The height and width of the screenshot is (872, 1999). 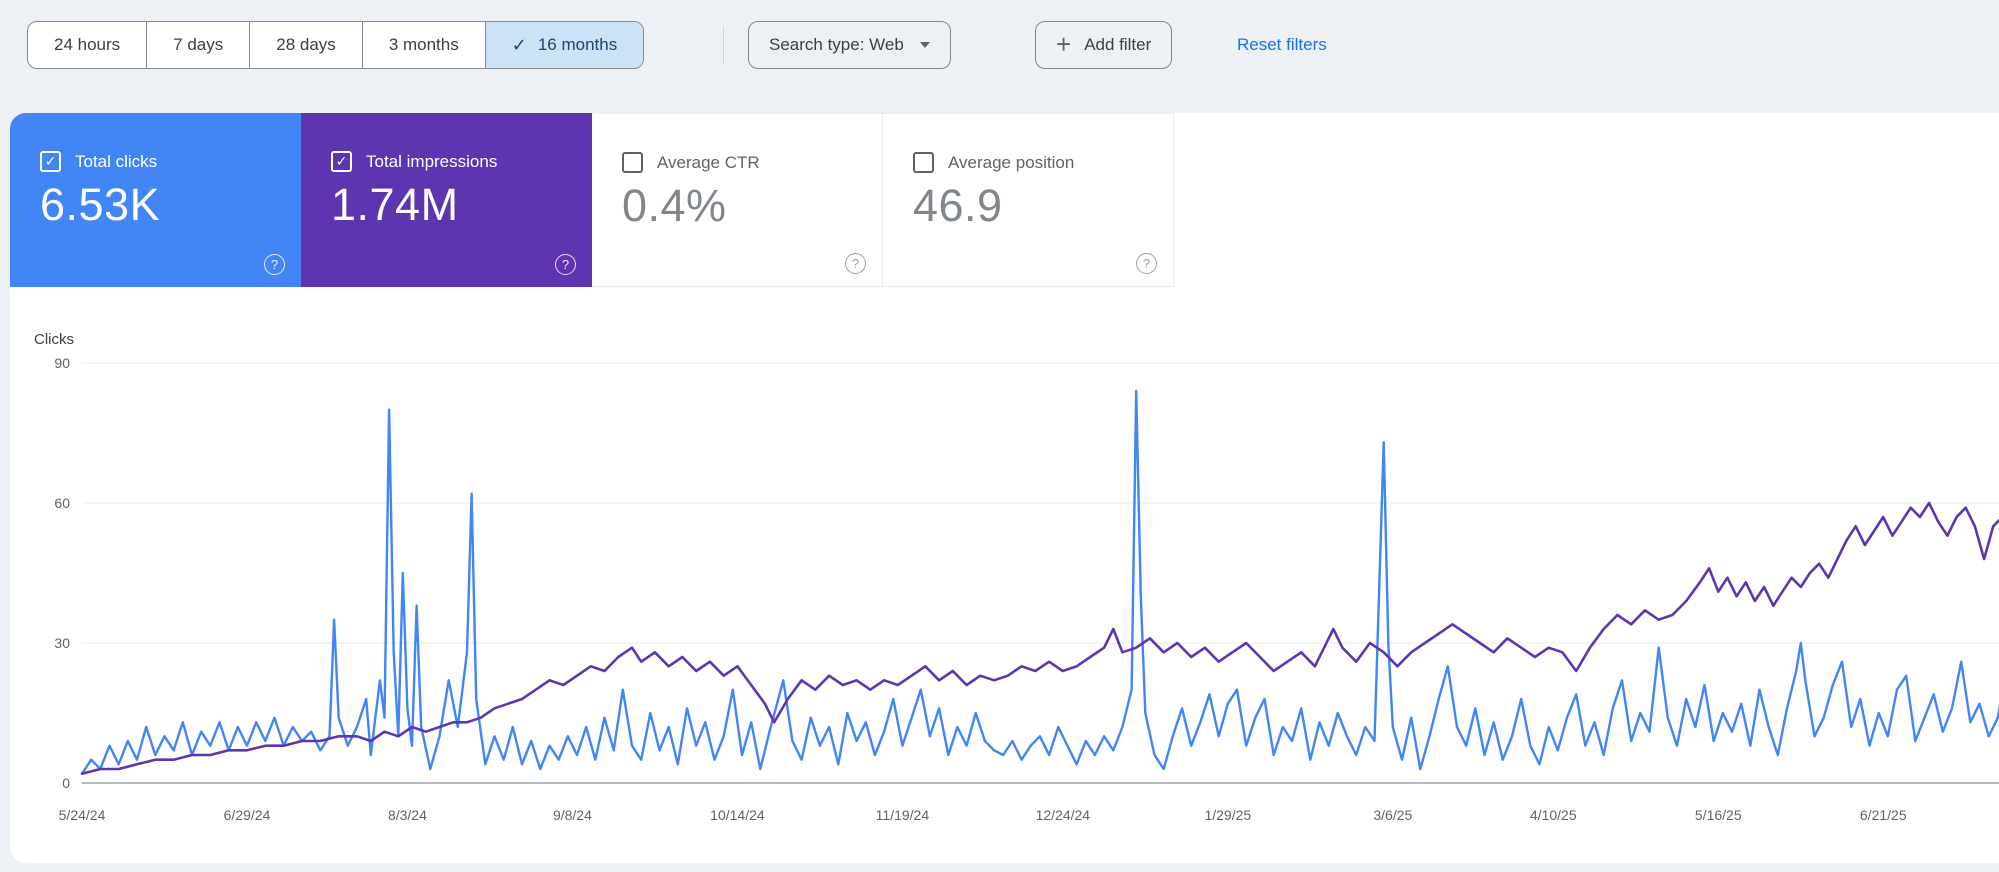 I want to click on y-tick-label: 0, so click(x=66, y=783).